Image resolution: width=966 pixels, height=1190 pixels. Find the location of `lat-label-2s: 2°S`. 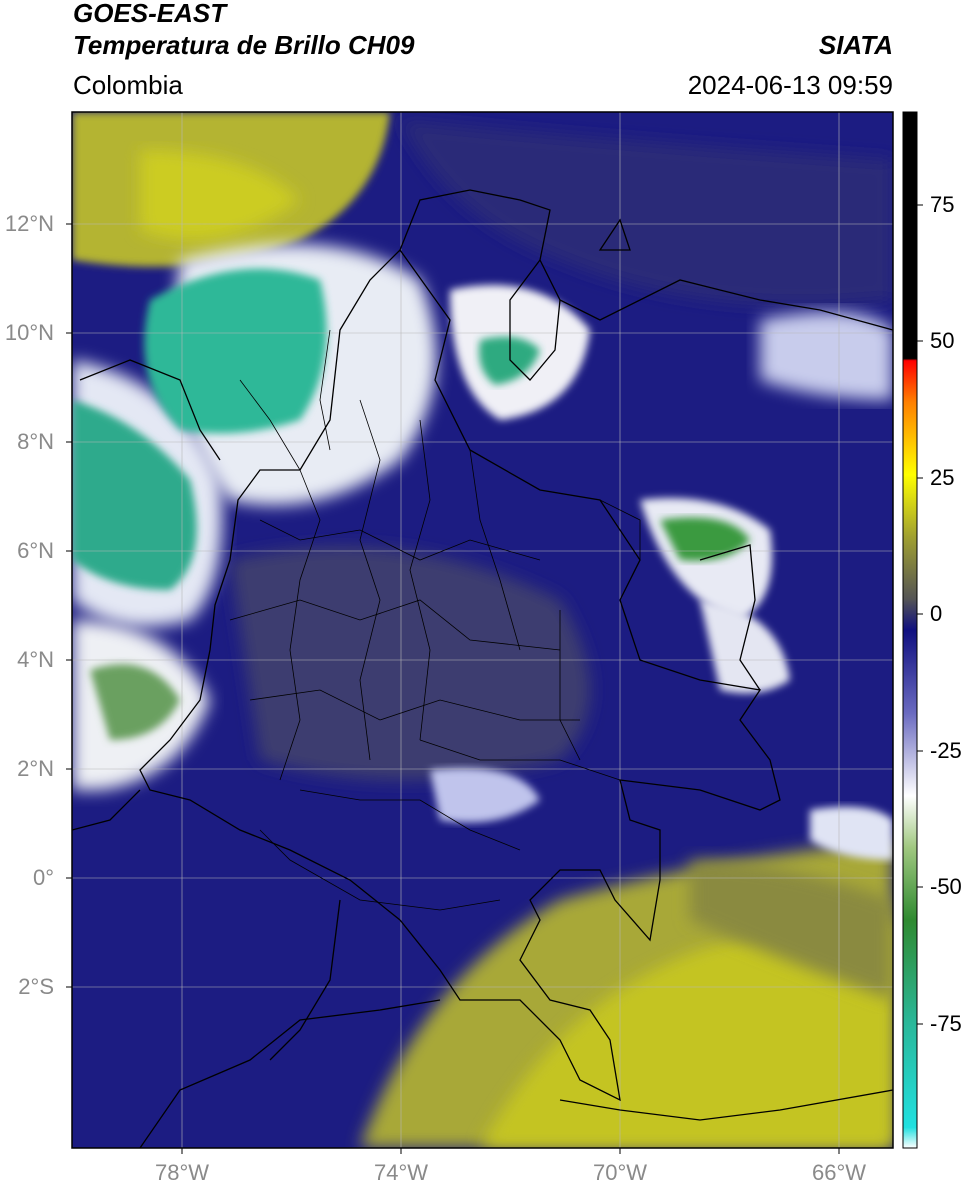

lat-label-2s: 2°S is located at coordinates (36, 986).